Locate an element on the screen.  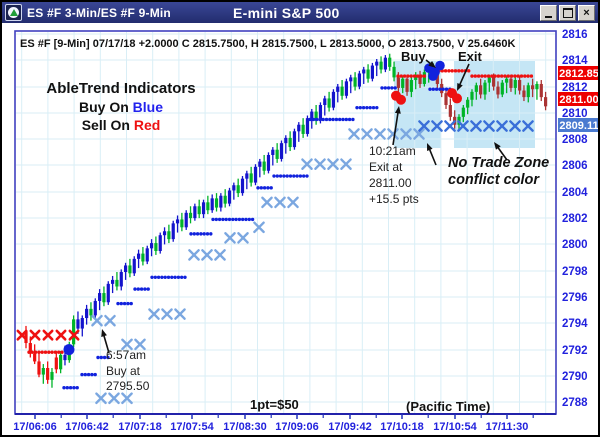
close-button: × is located at coordinates (586, 13).